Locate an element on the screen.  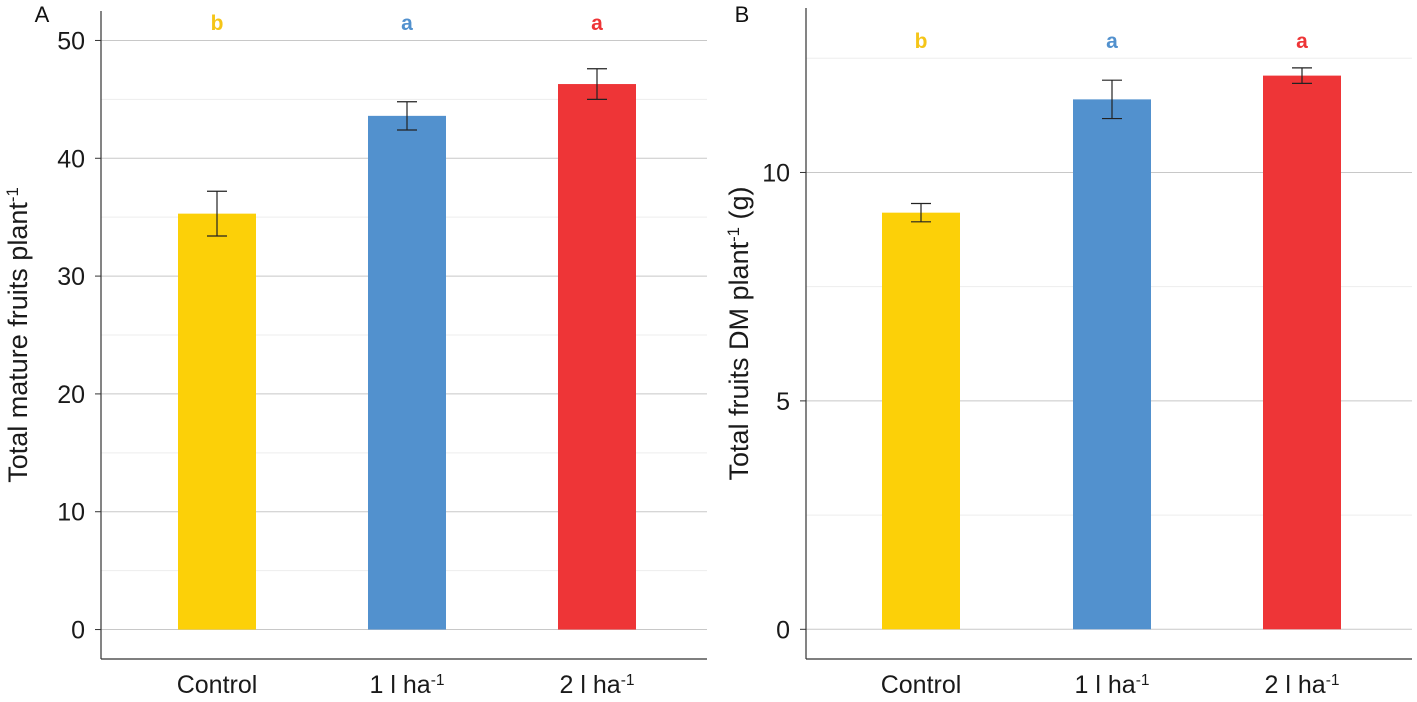
y-tick-label: 5 is located at coordinates (783, 402).